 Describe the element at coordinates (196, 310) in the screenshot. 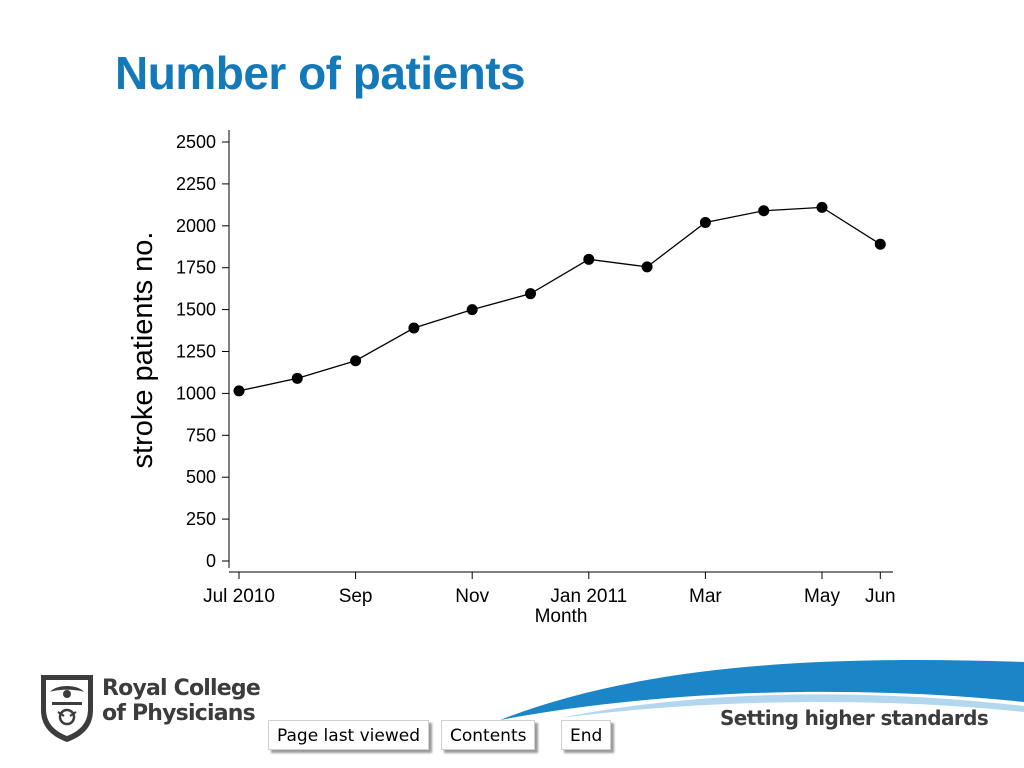

I see `y-tick-label: 1500` at that location.